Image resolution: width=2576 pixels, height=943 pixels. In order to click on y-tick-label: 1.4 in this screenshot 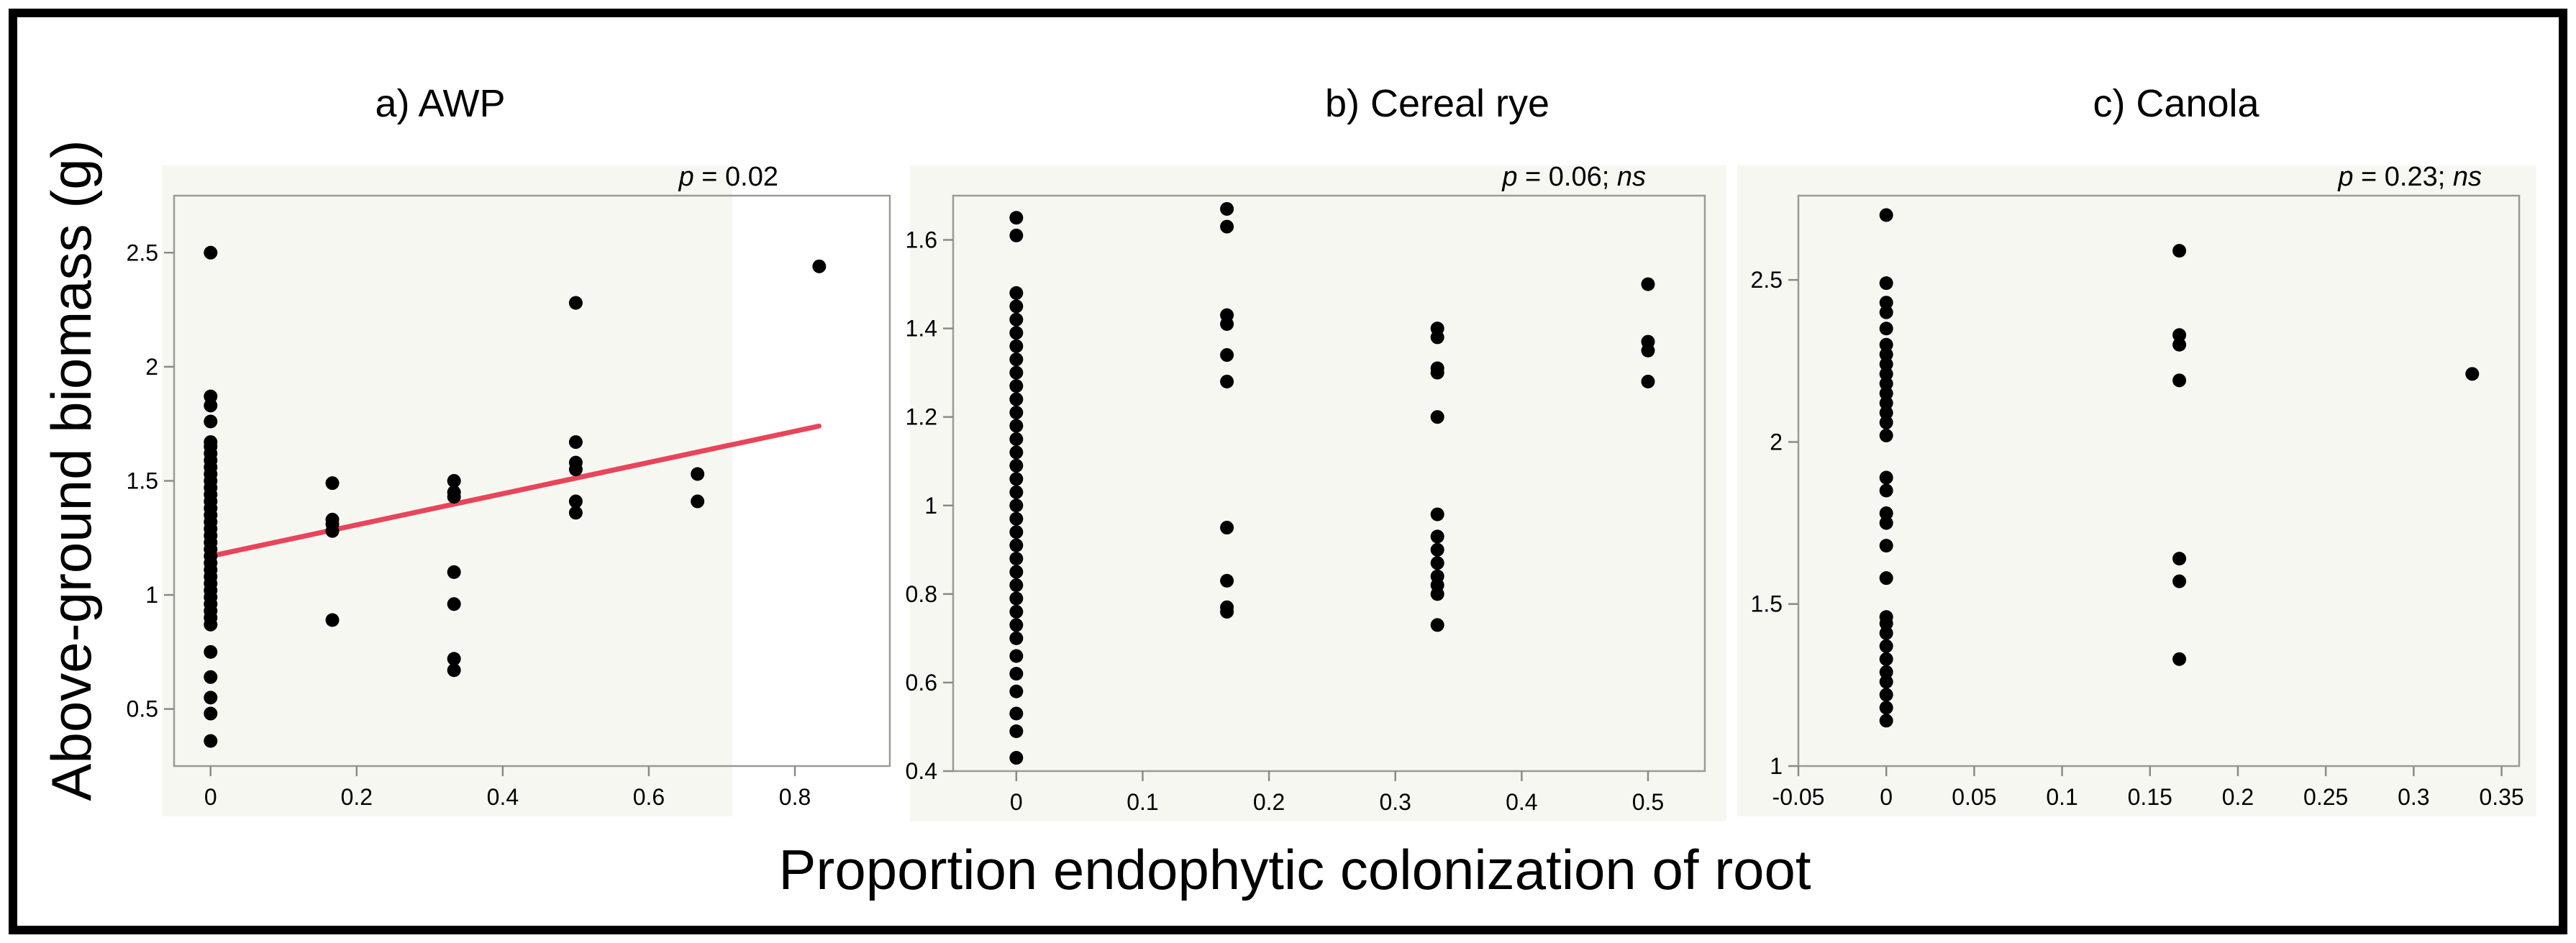, I will do `click(921, 329)`.